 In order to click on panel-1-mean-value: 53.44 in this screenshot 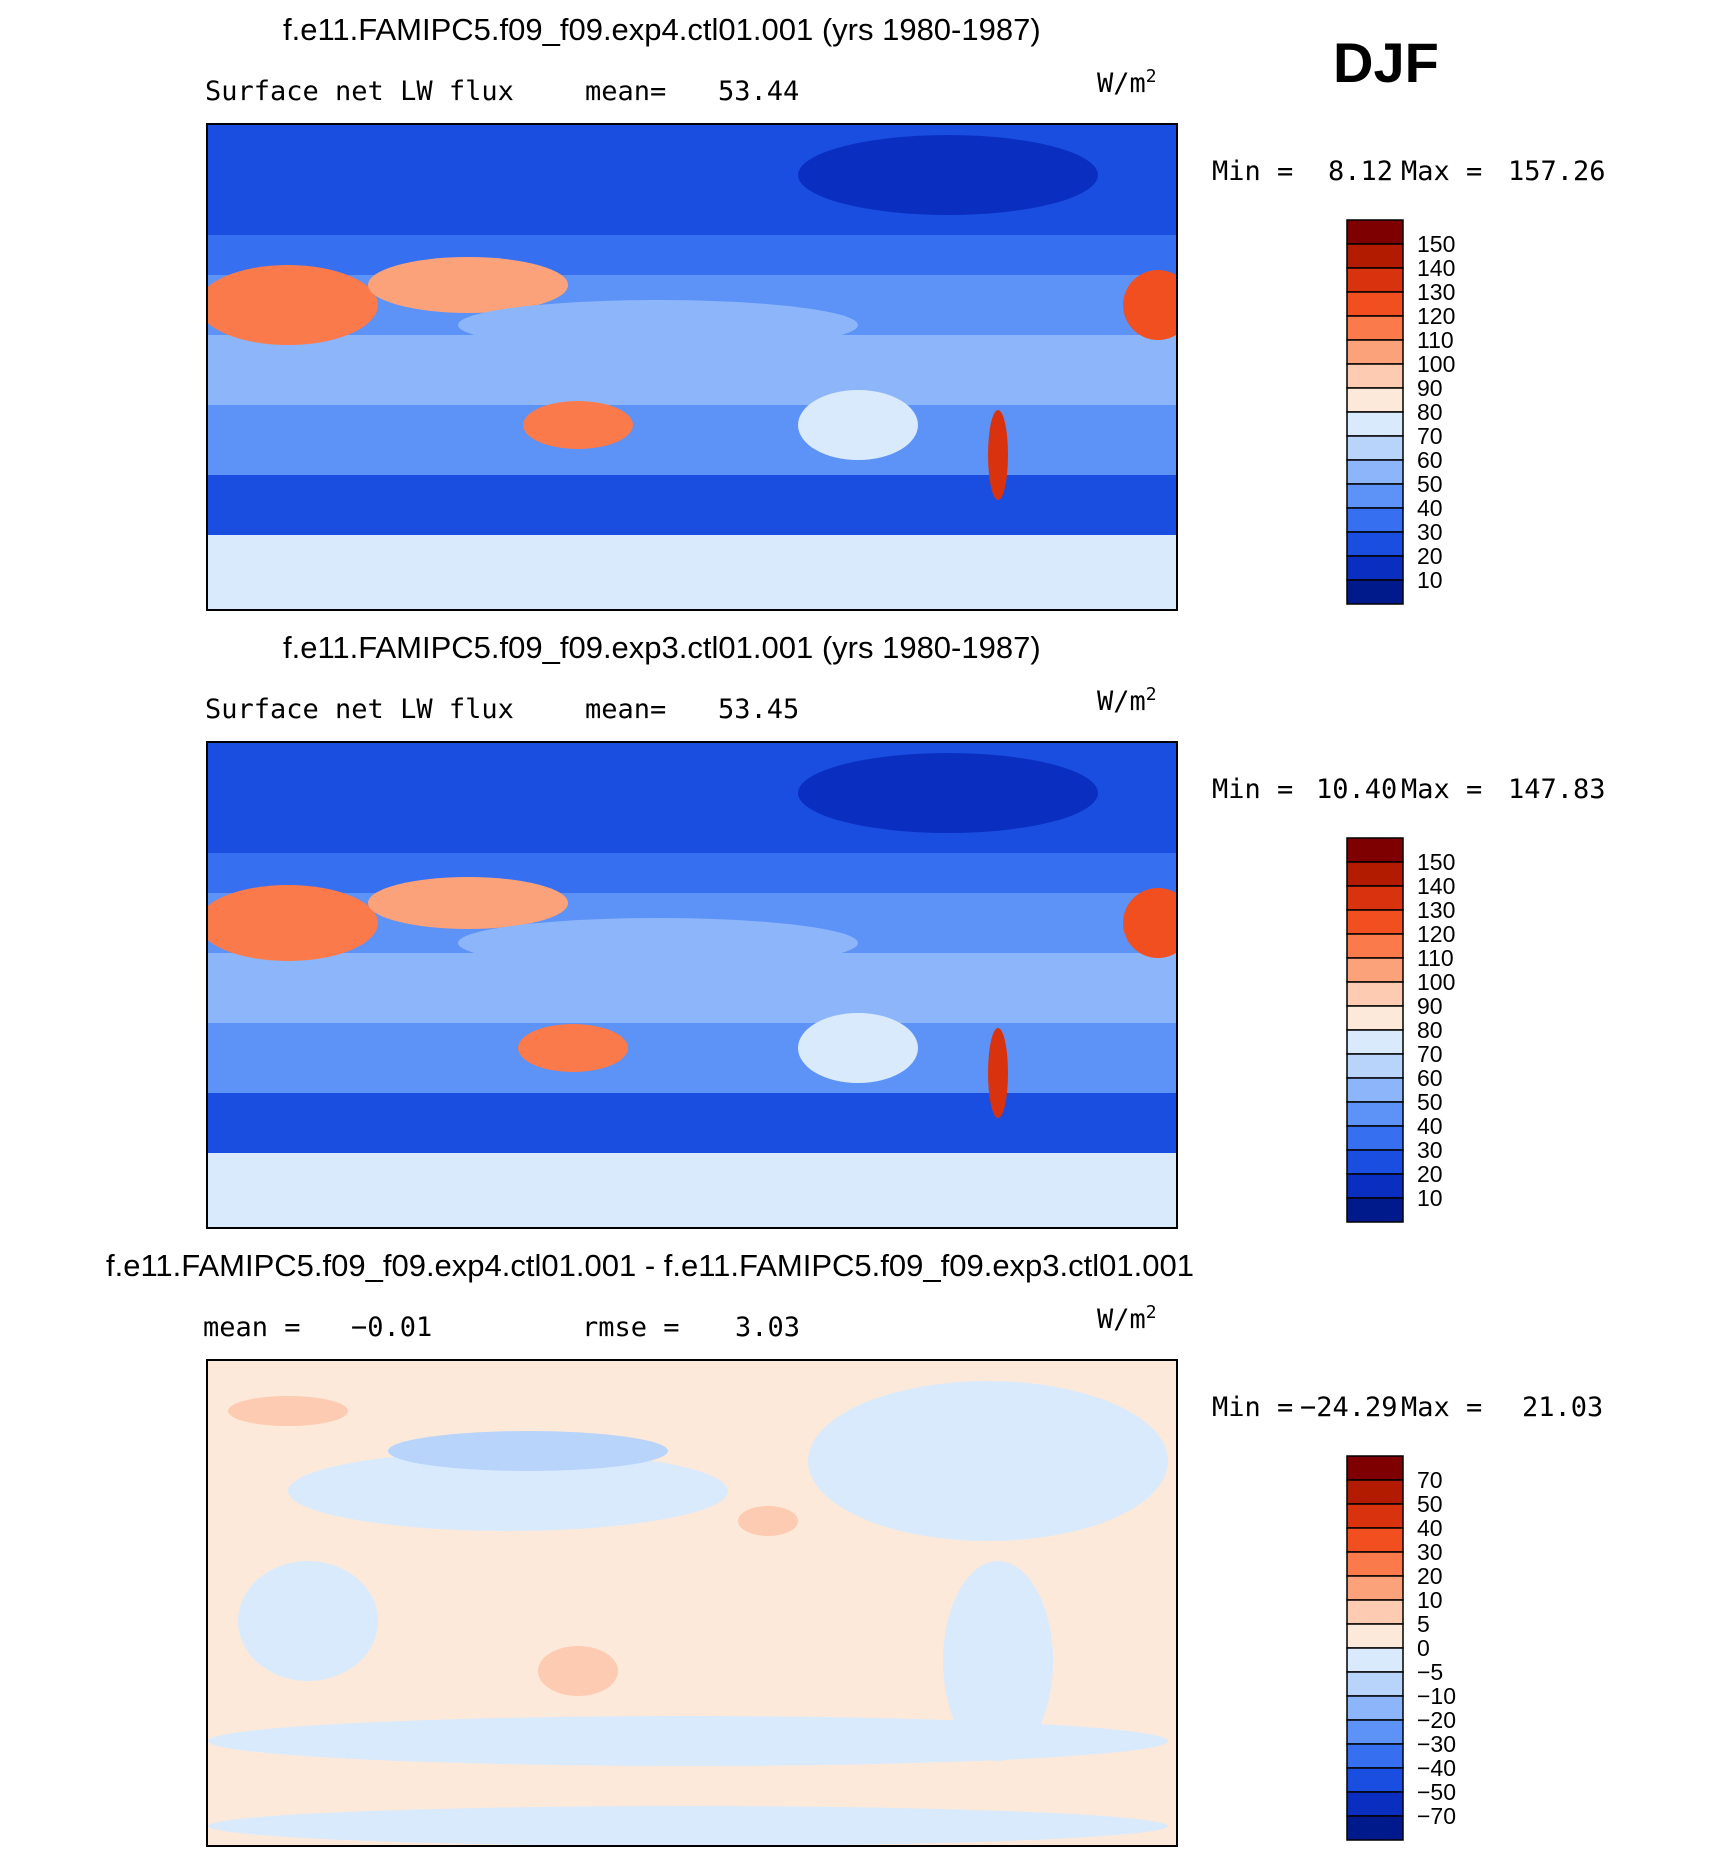, I will do `click(759, 91)`.